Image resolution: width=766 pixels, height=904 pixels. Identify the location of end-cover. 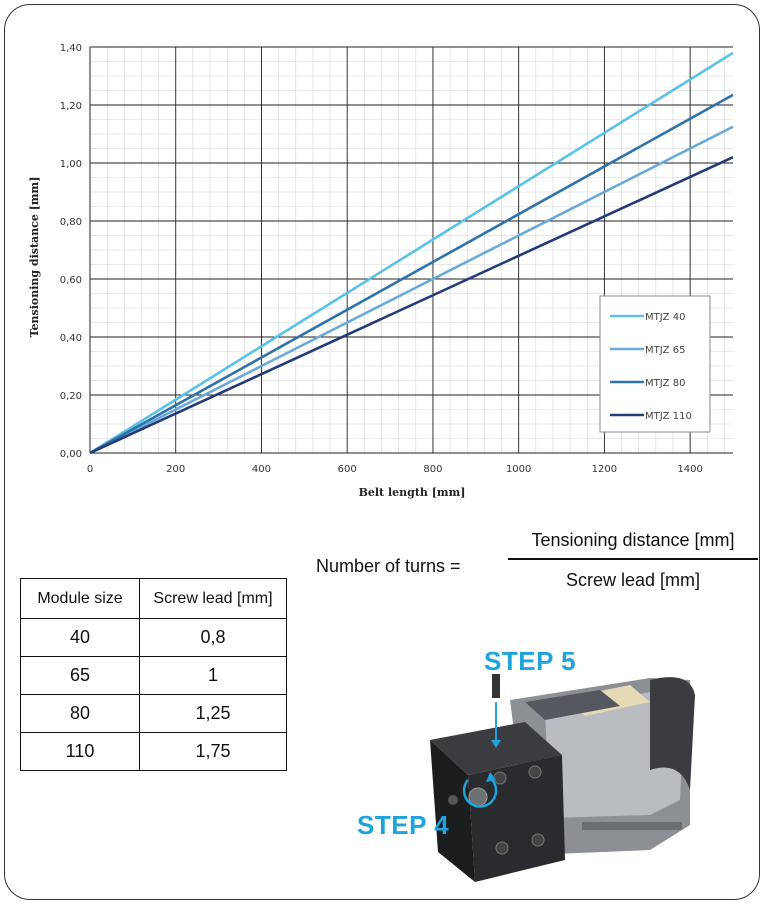
(672, 733).